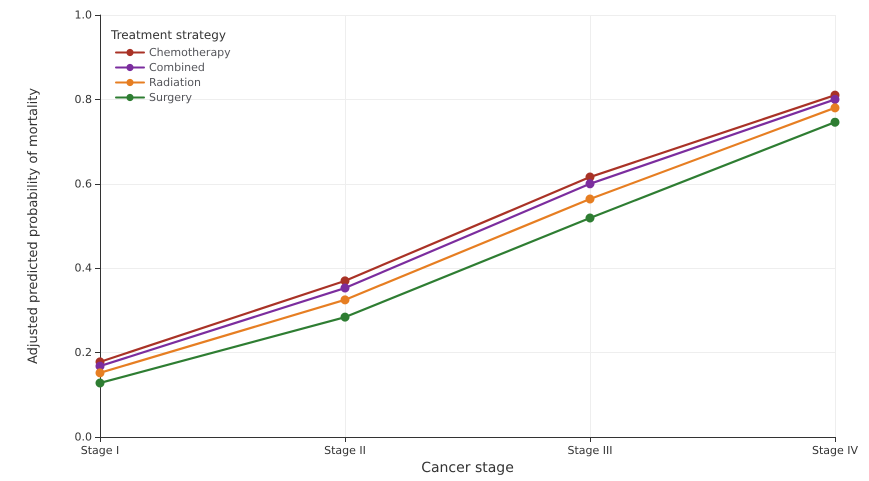  What do you see at coordinates (345, 450) in the screenshot?
I see `x-tick-label: Stage II` at bounding box center [345, 450].